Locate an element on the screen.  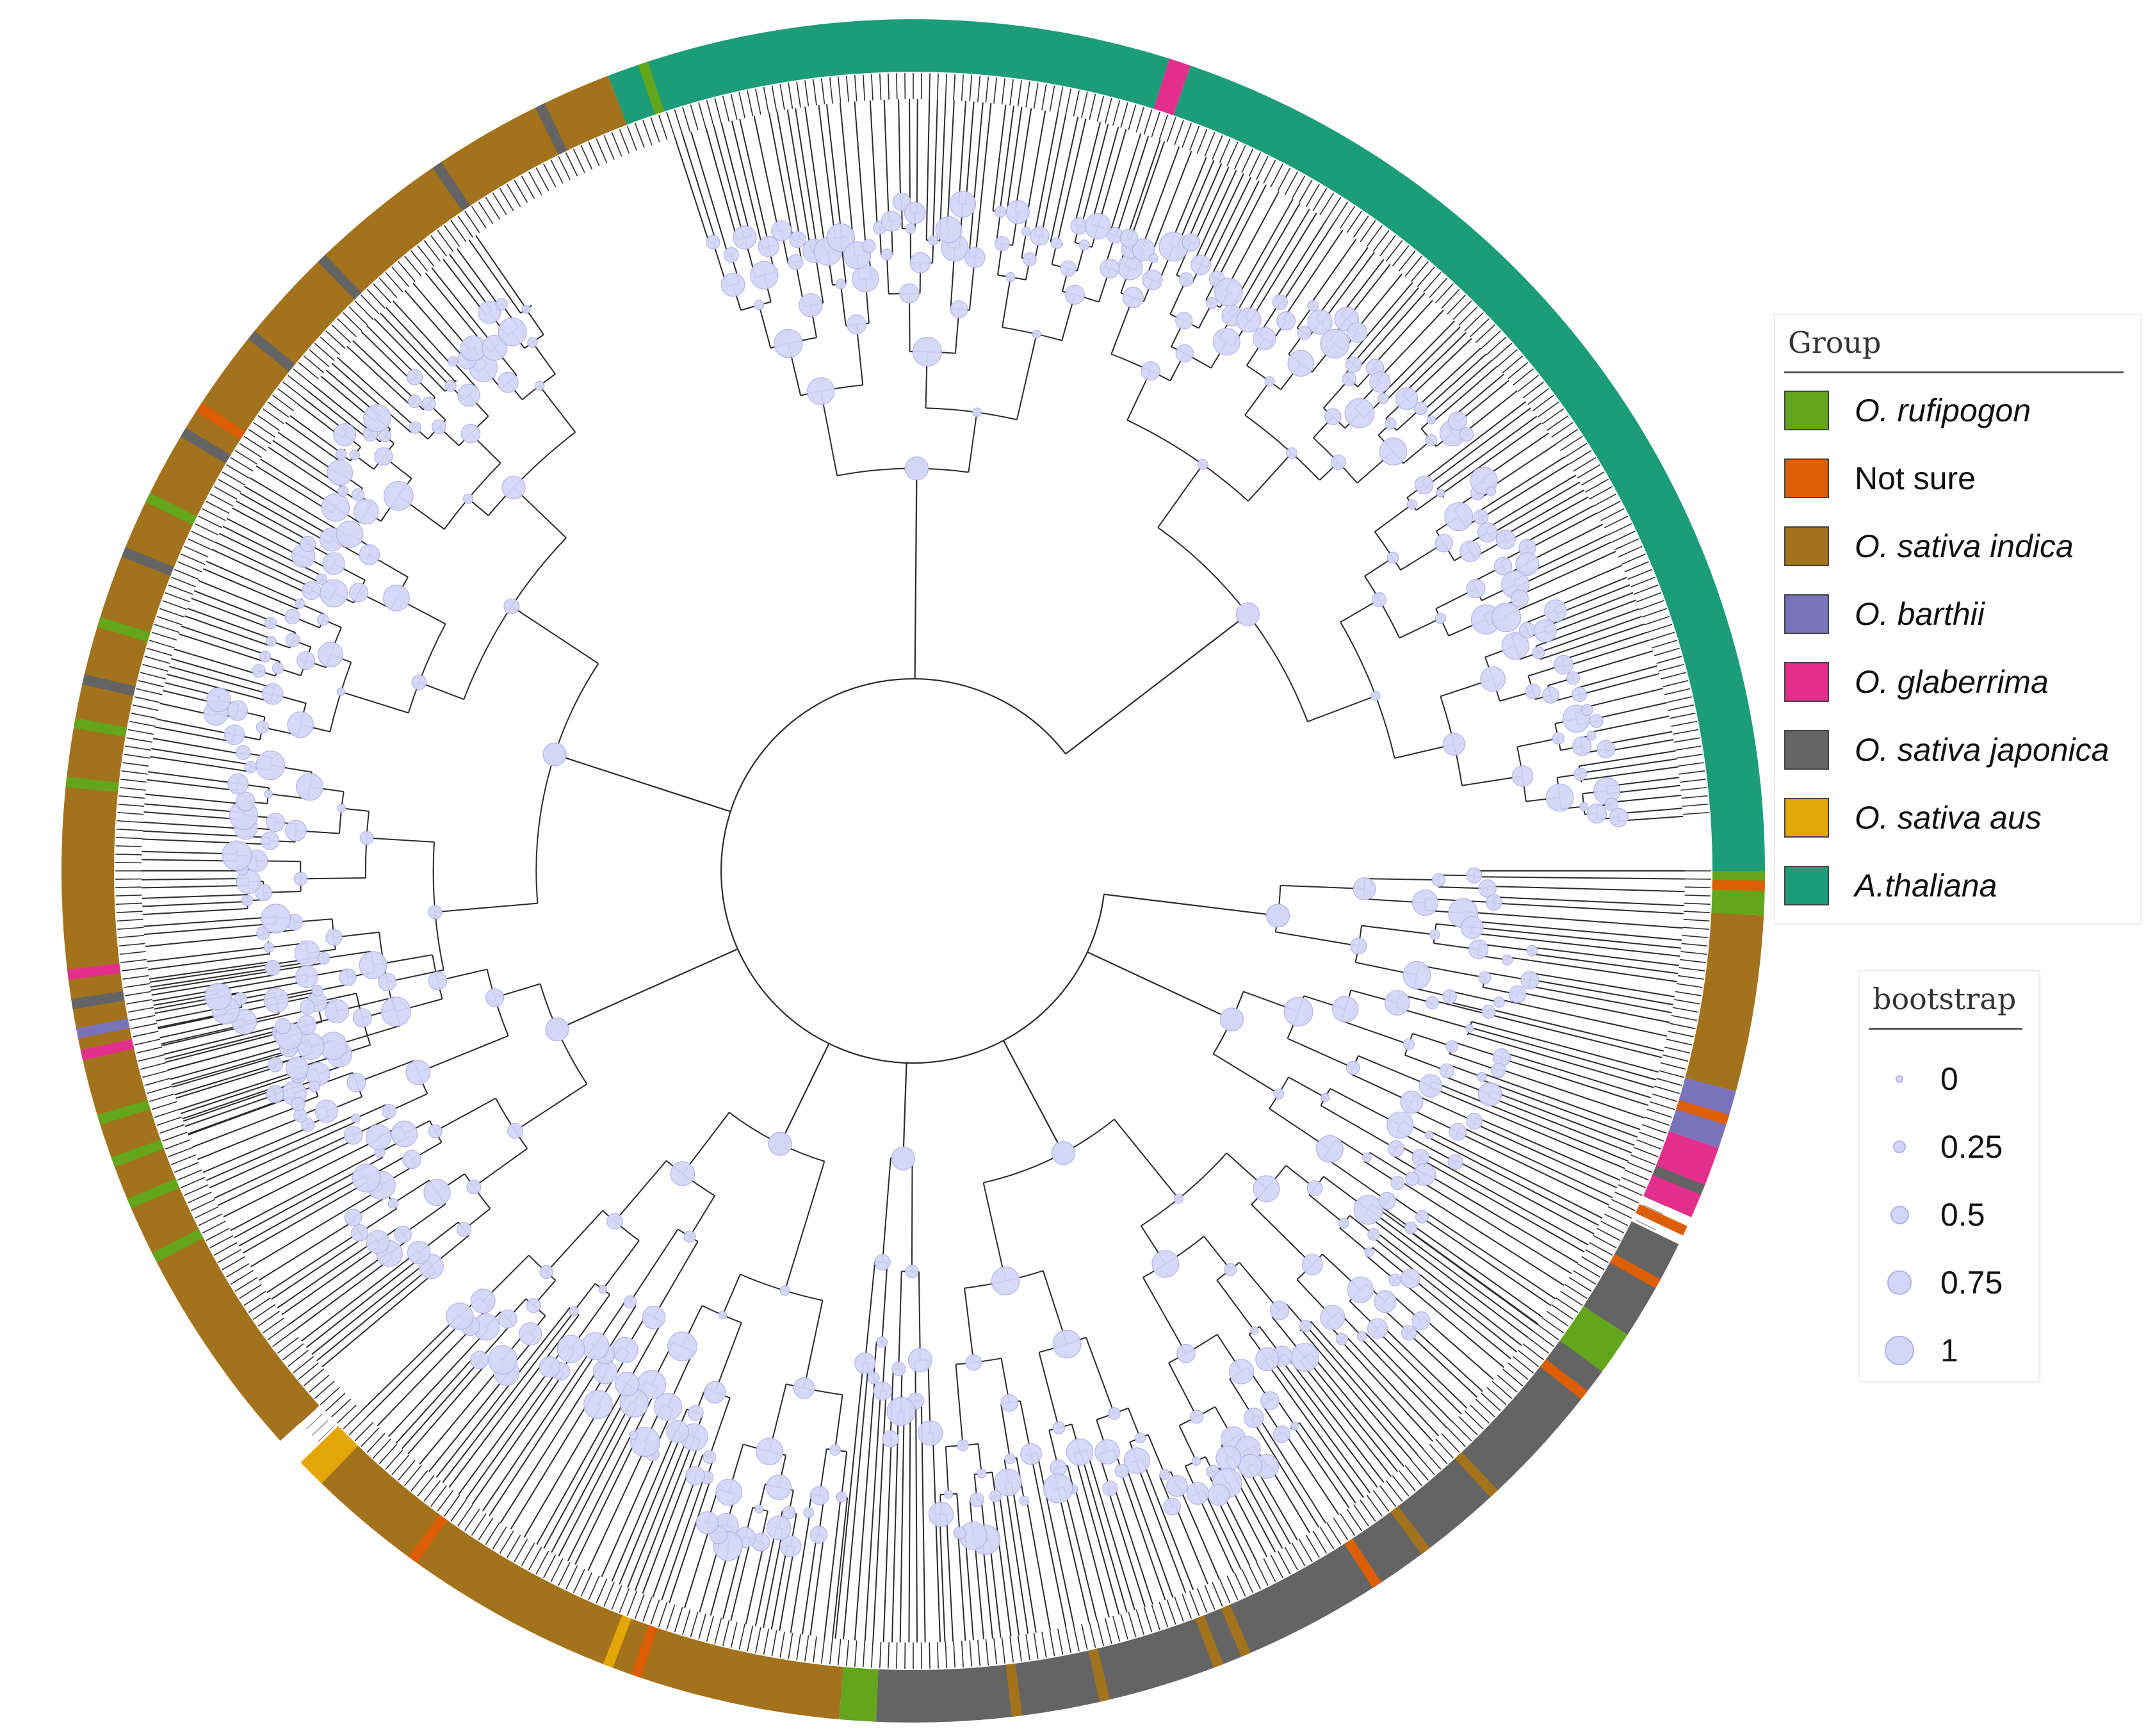
leaf-label-mark is located at coordinates (1646, 1225).